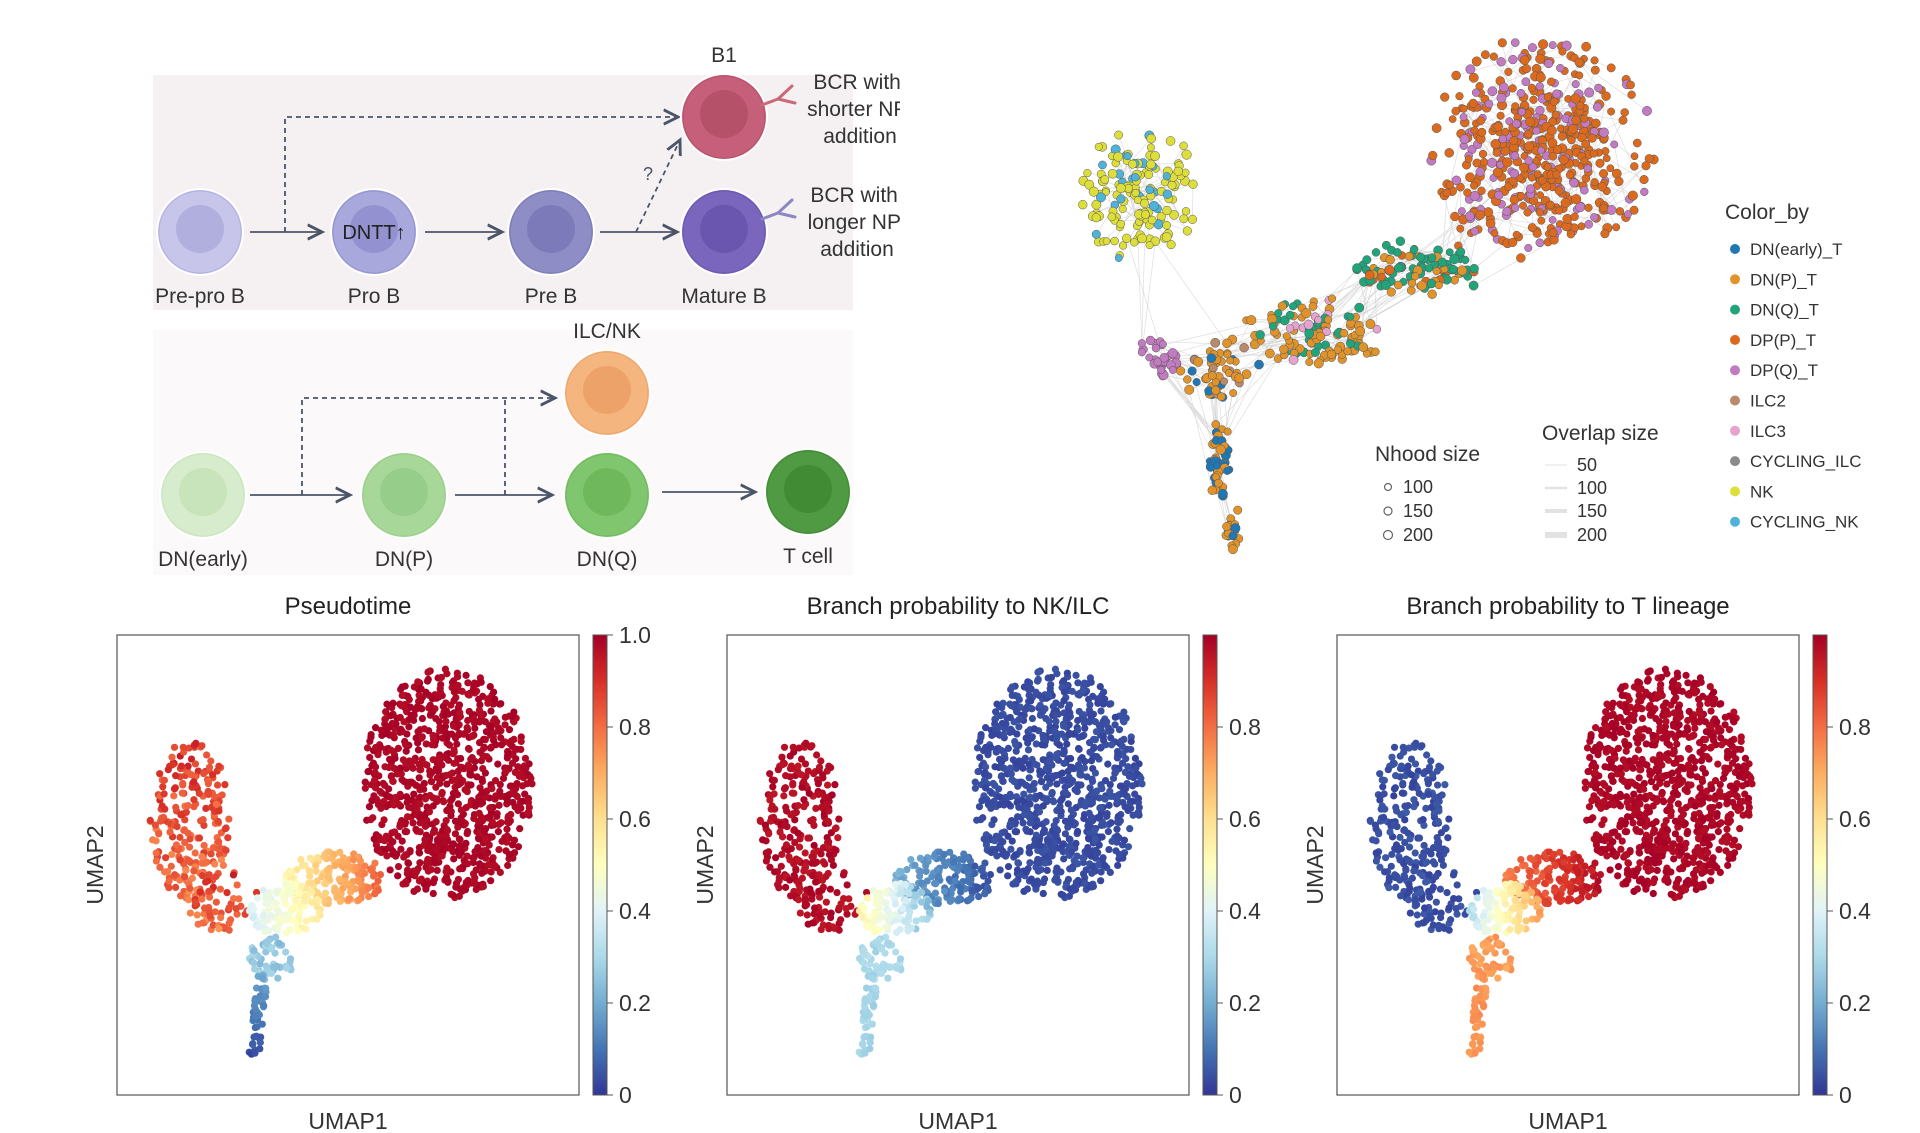 This screenshot has height=1133, width=1920. Describe the element at coordinates (1774, 370) in the screenshot. I see `legend-item-dp-q-t: DP(Q)_T` at that location.